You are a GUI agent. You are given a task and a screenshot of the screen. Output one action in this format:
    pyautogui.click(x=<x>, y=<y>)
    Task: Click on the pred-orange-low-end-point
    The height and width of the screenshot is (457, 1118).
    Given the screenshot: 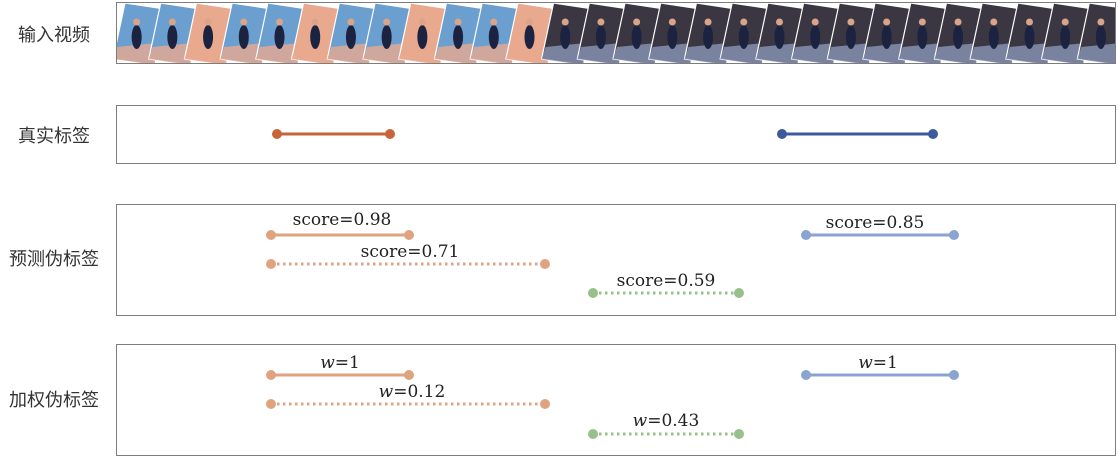 What is the action you would take?
    pyautogui.click(x=545, y=264)
    